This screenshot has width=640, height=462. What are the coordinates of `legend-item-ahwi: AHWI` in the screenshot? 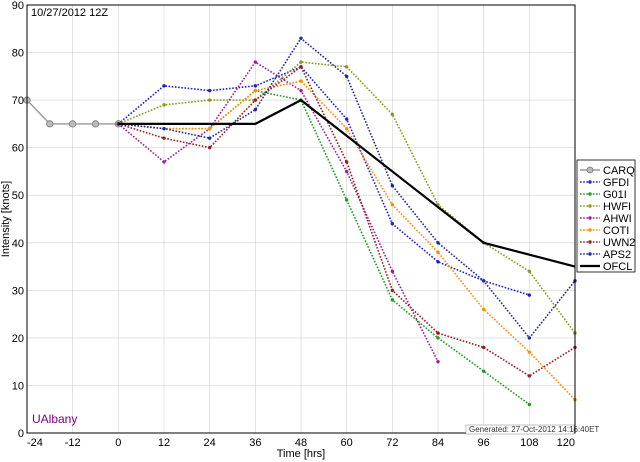 It's located at (606, 219).